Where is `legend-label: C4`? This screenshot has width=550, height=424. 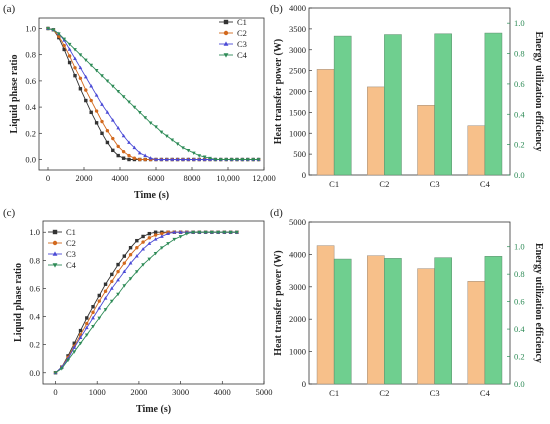 legend-label: C4 is located at coordinates (242, 55).